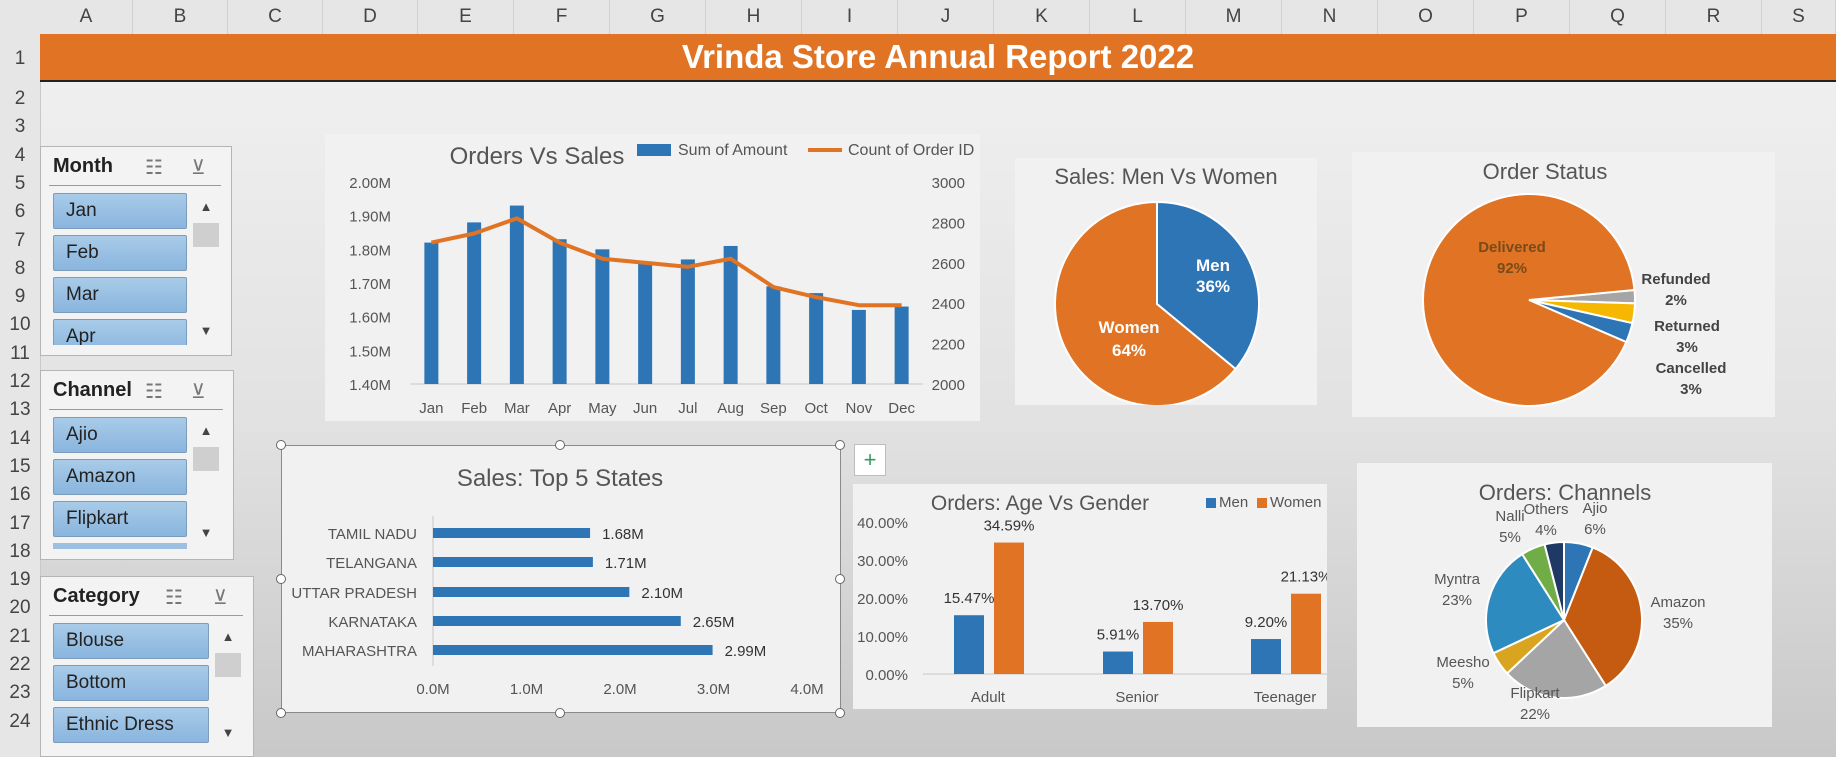  Describe the element at coordinates (773, 408) in the screenshot. I see `x-tick-sep: Sep` at that location.